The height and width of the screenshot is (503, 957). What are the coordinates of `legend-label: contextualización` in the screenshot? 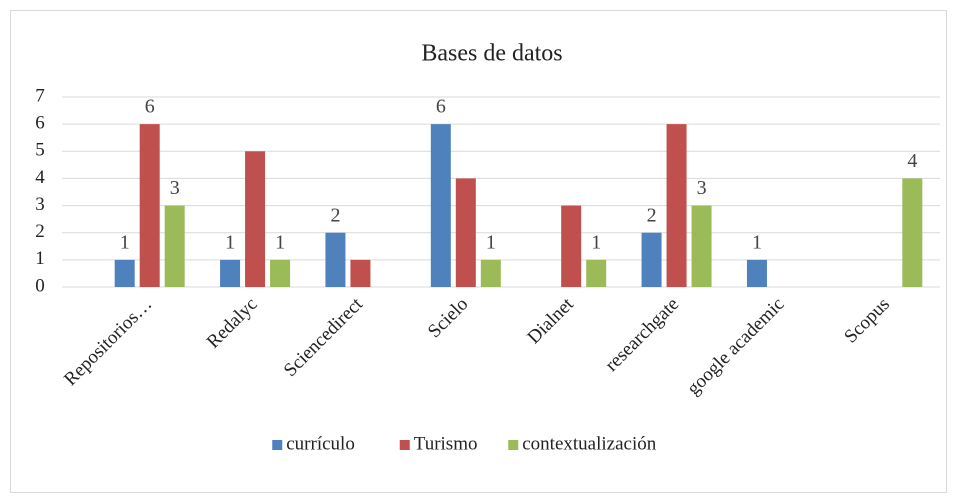 It's located at (589, 443).